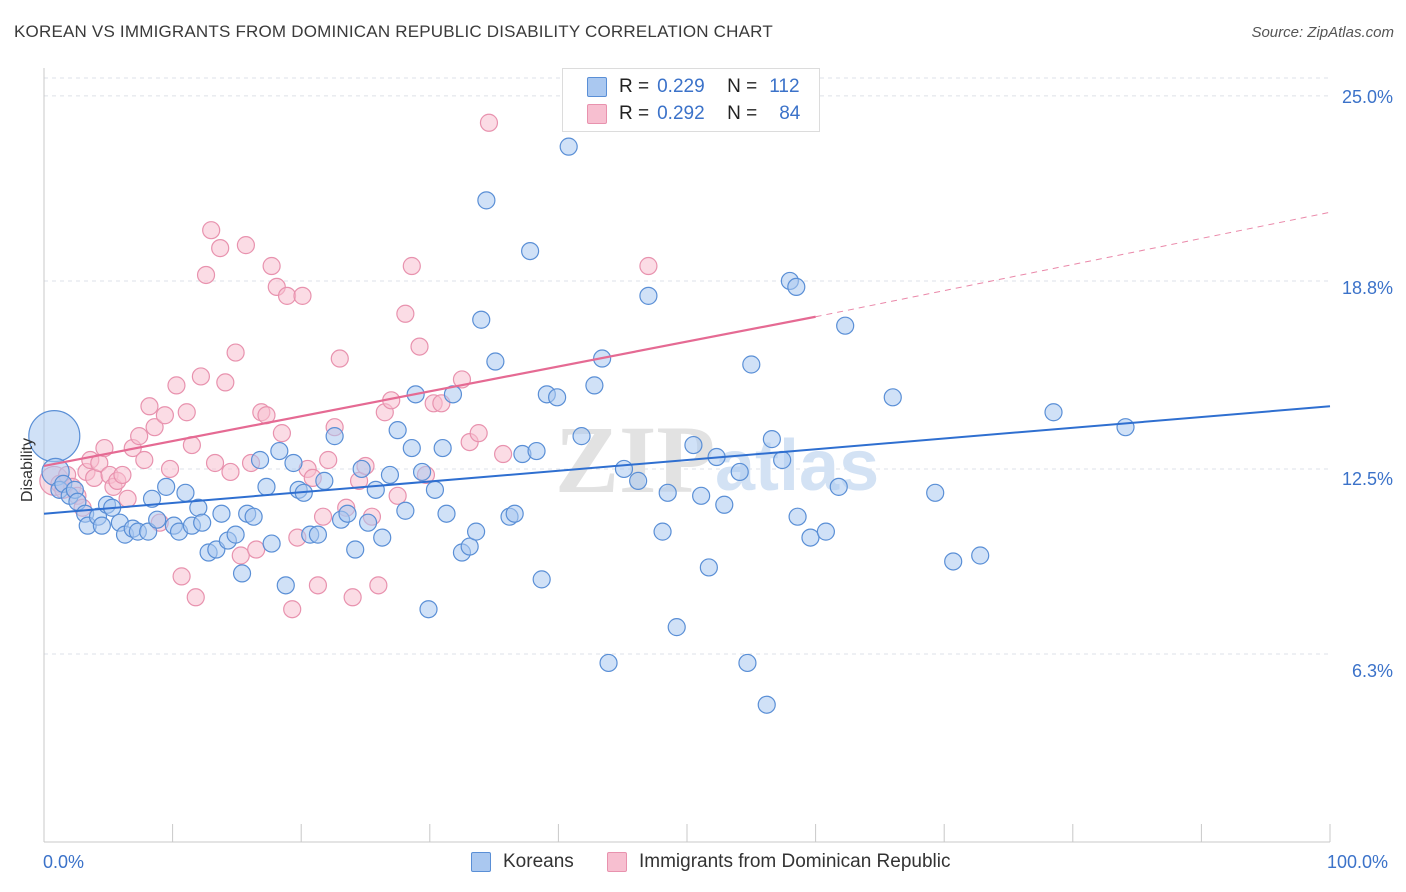 The height and width of the screenshot is (892, 1406). Describe the element at coordinates (597, 87) in the screenshot. I see `korean-swatch` at that location.